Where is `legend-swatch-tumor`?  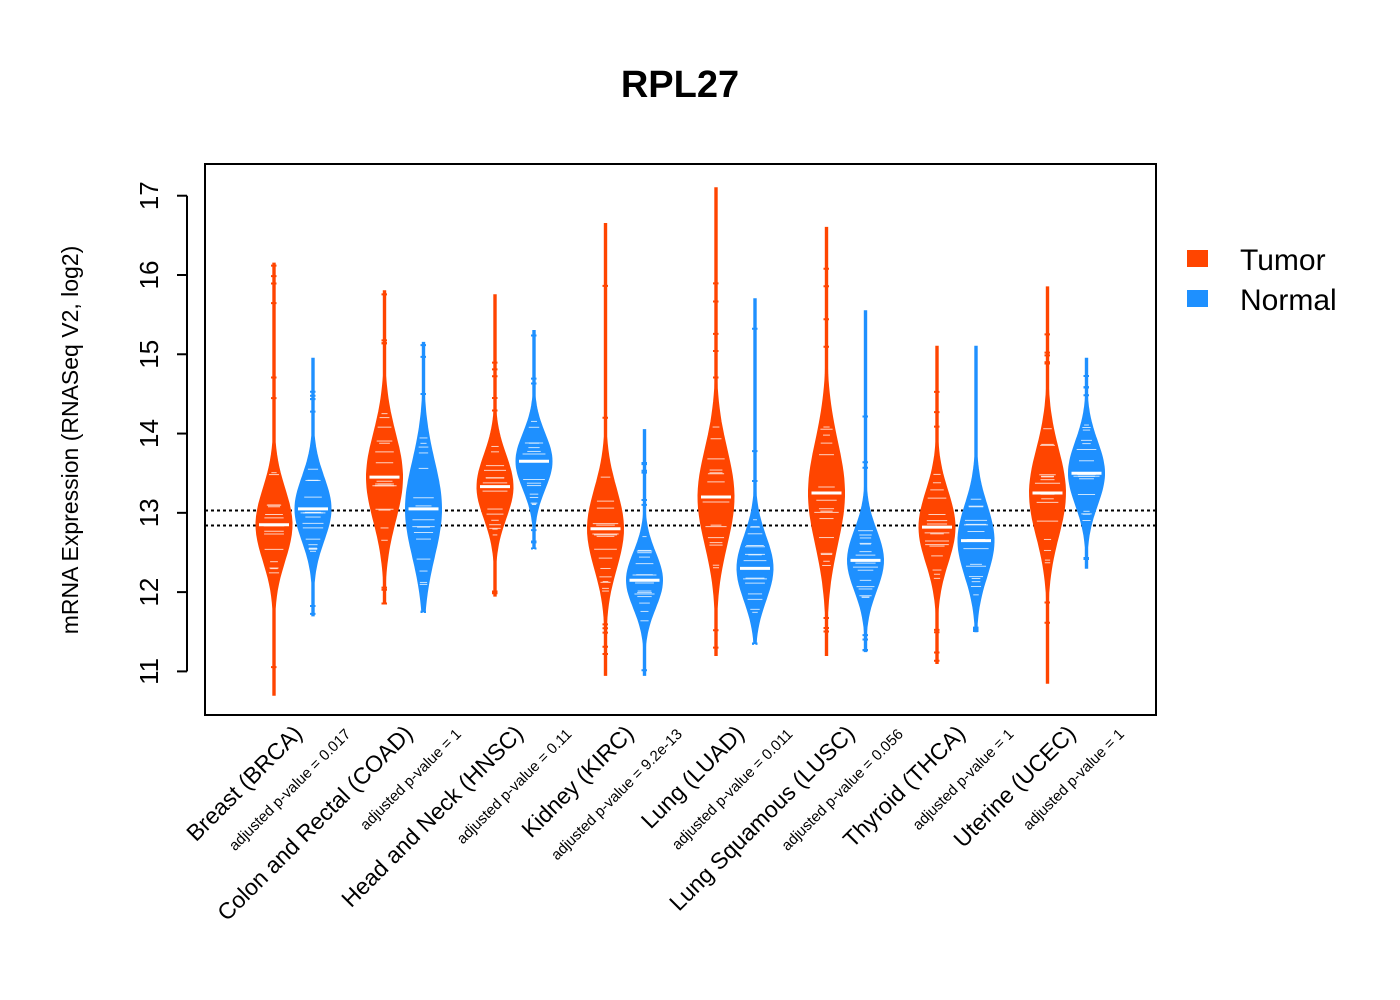
legend-swatch-tumor is located at coordinates (1197, 258).